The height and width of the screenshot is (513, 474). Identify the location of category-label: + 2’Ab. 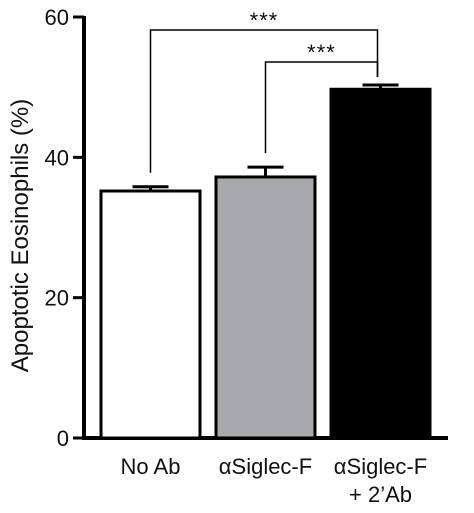
(380, 494).